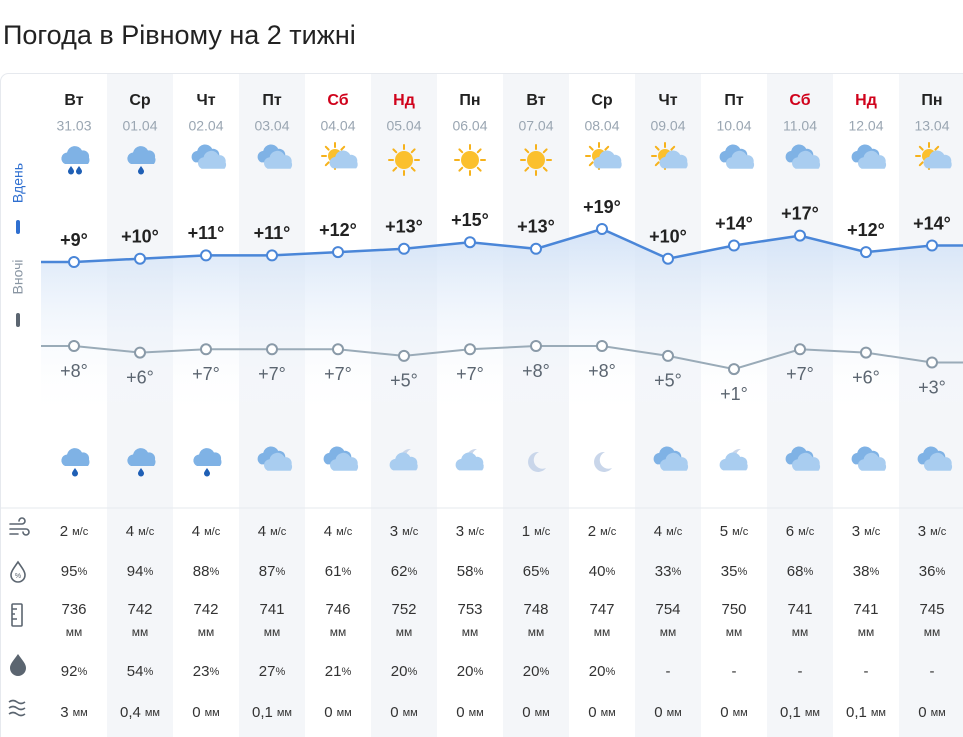  What do you see at coordinates (135, 571) in the screenshot?
I see `humidity-value: 94` at bounding box center [135, 571].